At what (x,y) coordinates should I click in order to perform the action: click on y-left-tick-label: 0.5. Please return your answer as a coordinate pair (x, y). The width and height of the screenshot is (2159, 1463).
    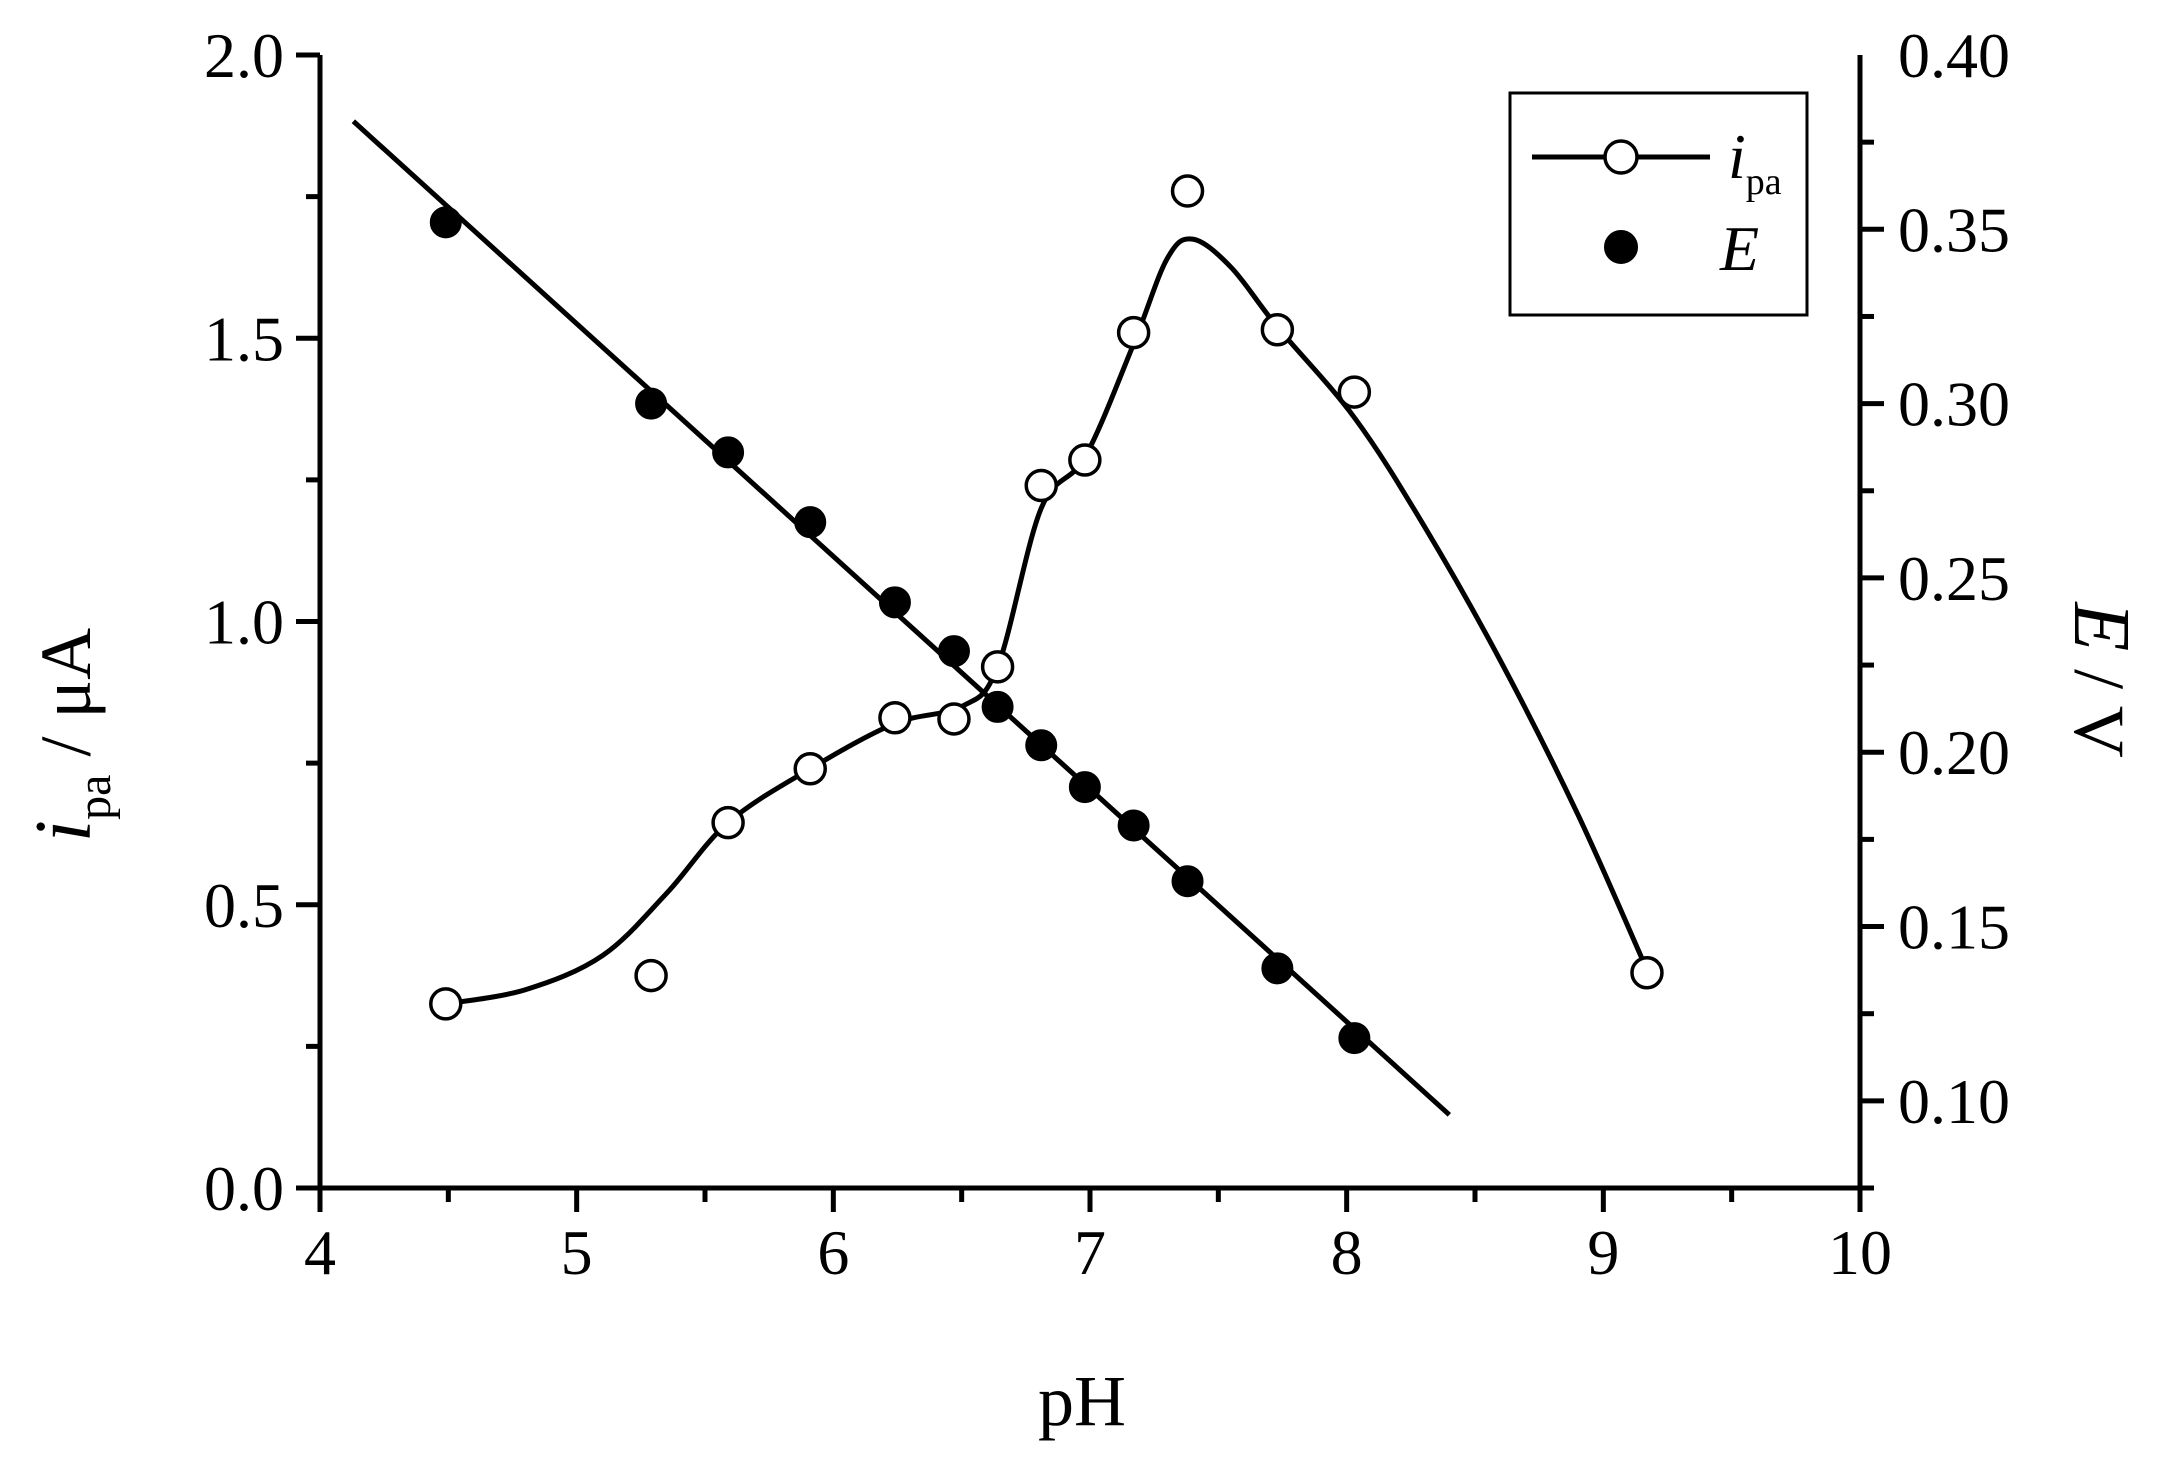
    Looking at the image, I should click on (244, 905).